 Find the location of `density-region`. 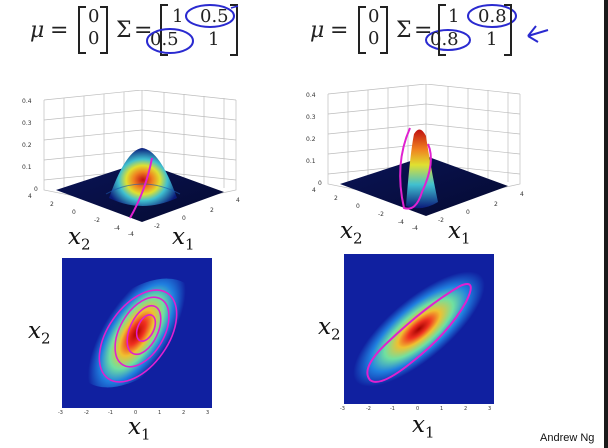

density-region is located at coordinates (419, 329).